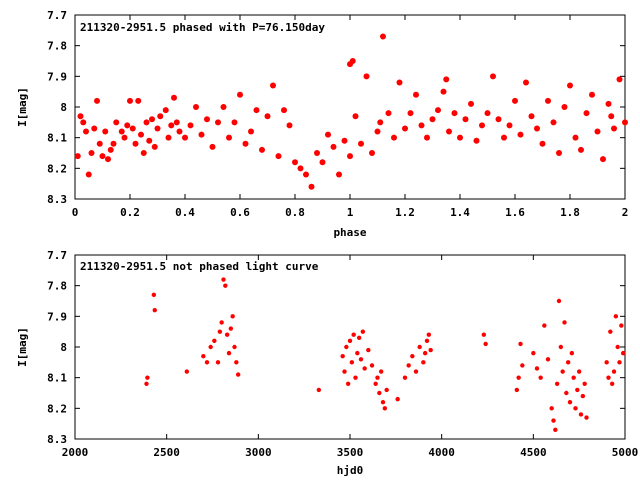 The height and width of the screenshot is (480, 640). Describe the element at coordinates (199, 266) in the screenshot. I see `chart-title: 211320-2951.5 not phased light curve` at that location.